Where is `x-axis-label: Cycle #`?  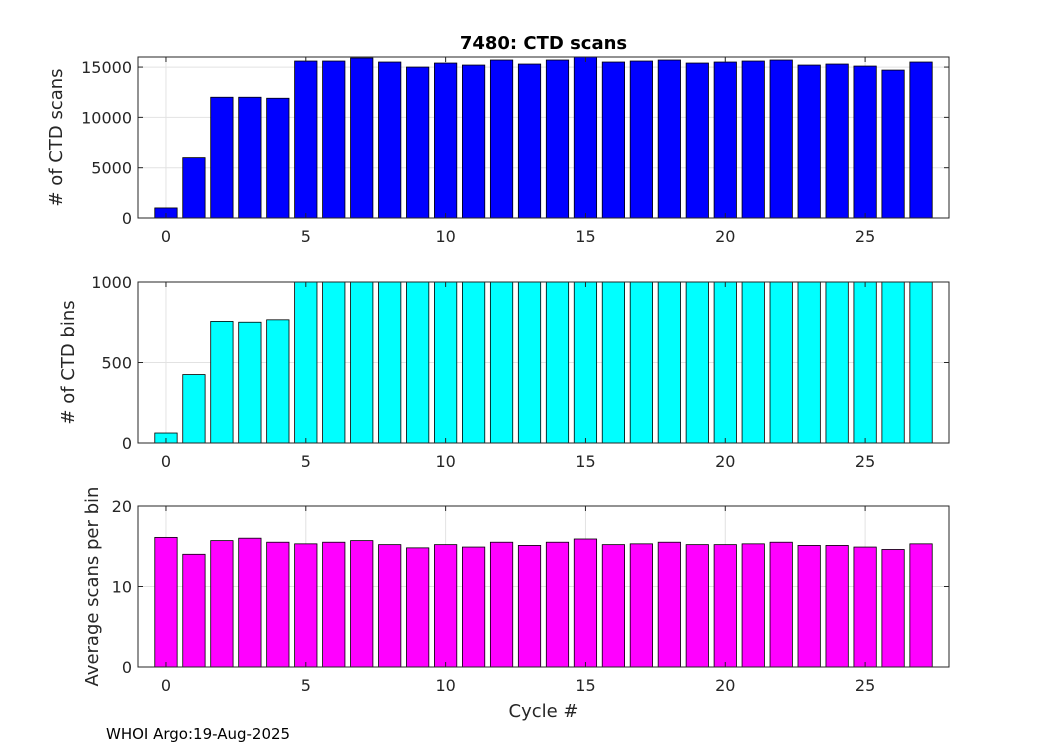
x-axis-label: Cycle # is located at coordinates (544, 711).